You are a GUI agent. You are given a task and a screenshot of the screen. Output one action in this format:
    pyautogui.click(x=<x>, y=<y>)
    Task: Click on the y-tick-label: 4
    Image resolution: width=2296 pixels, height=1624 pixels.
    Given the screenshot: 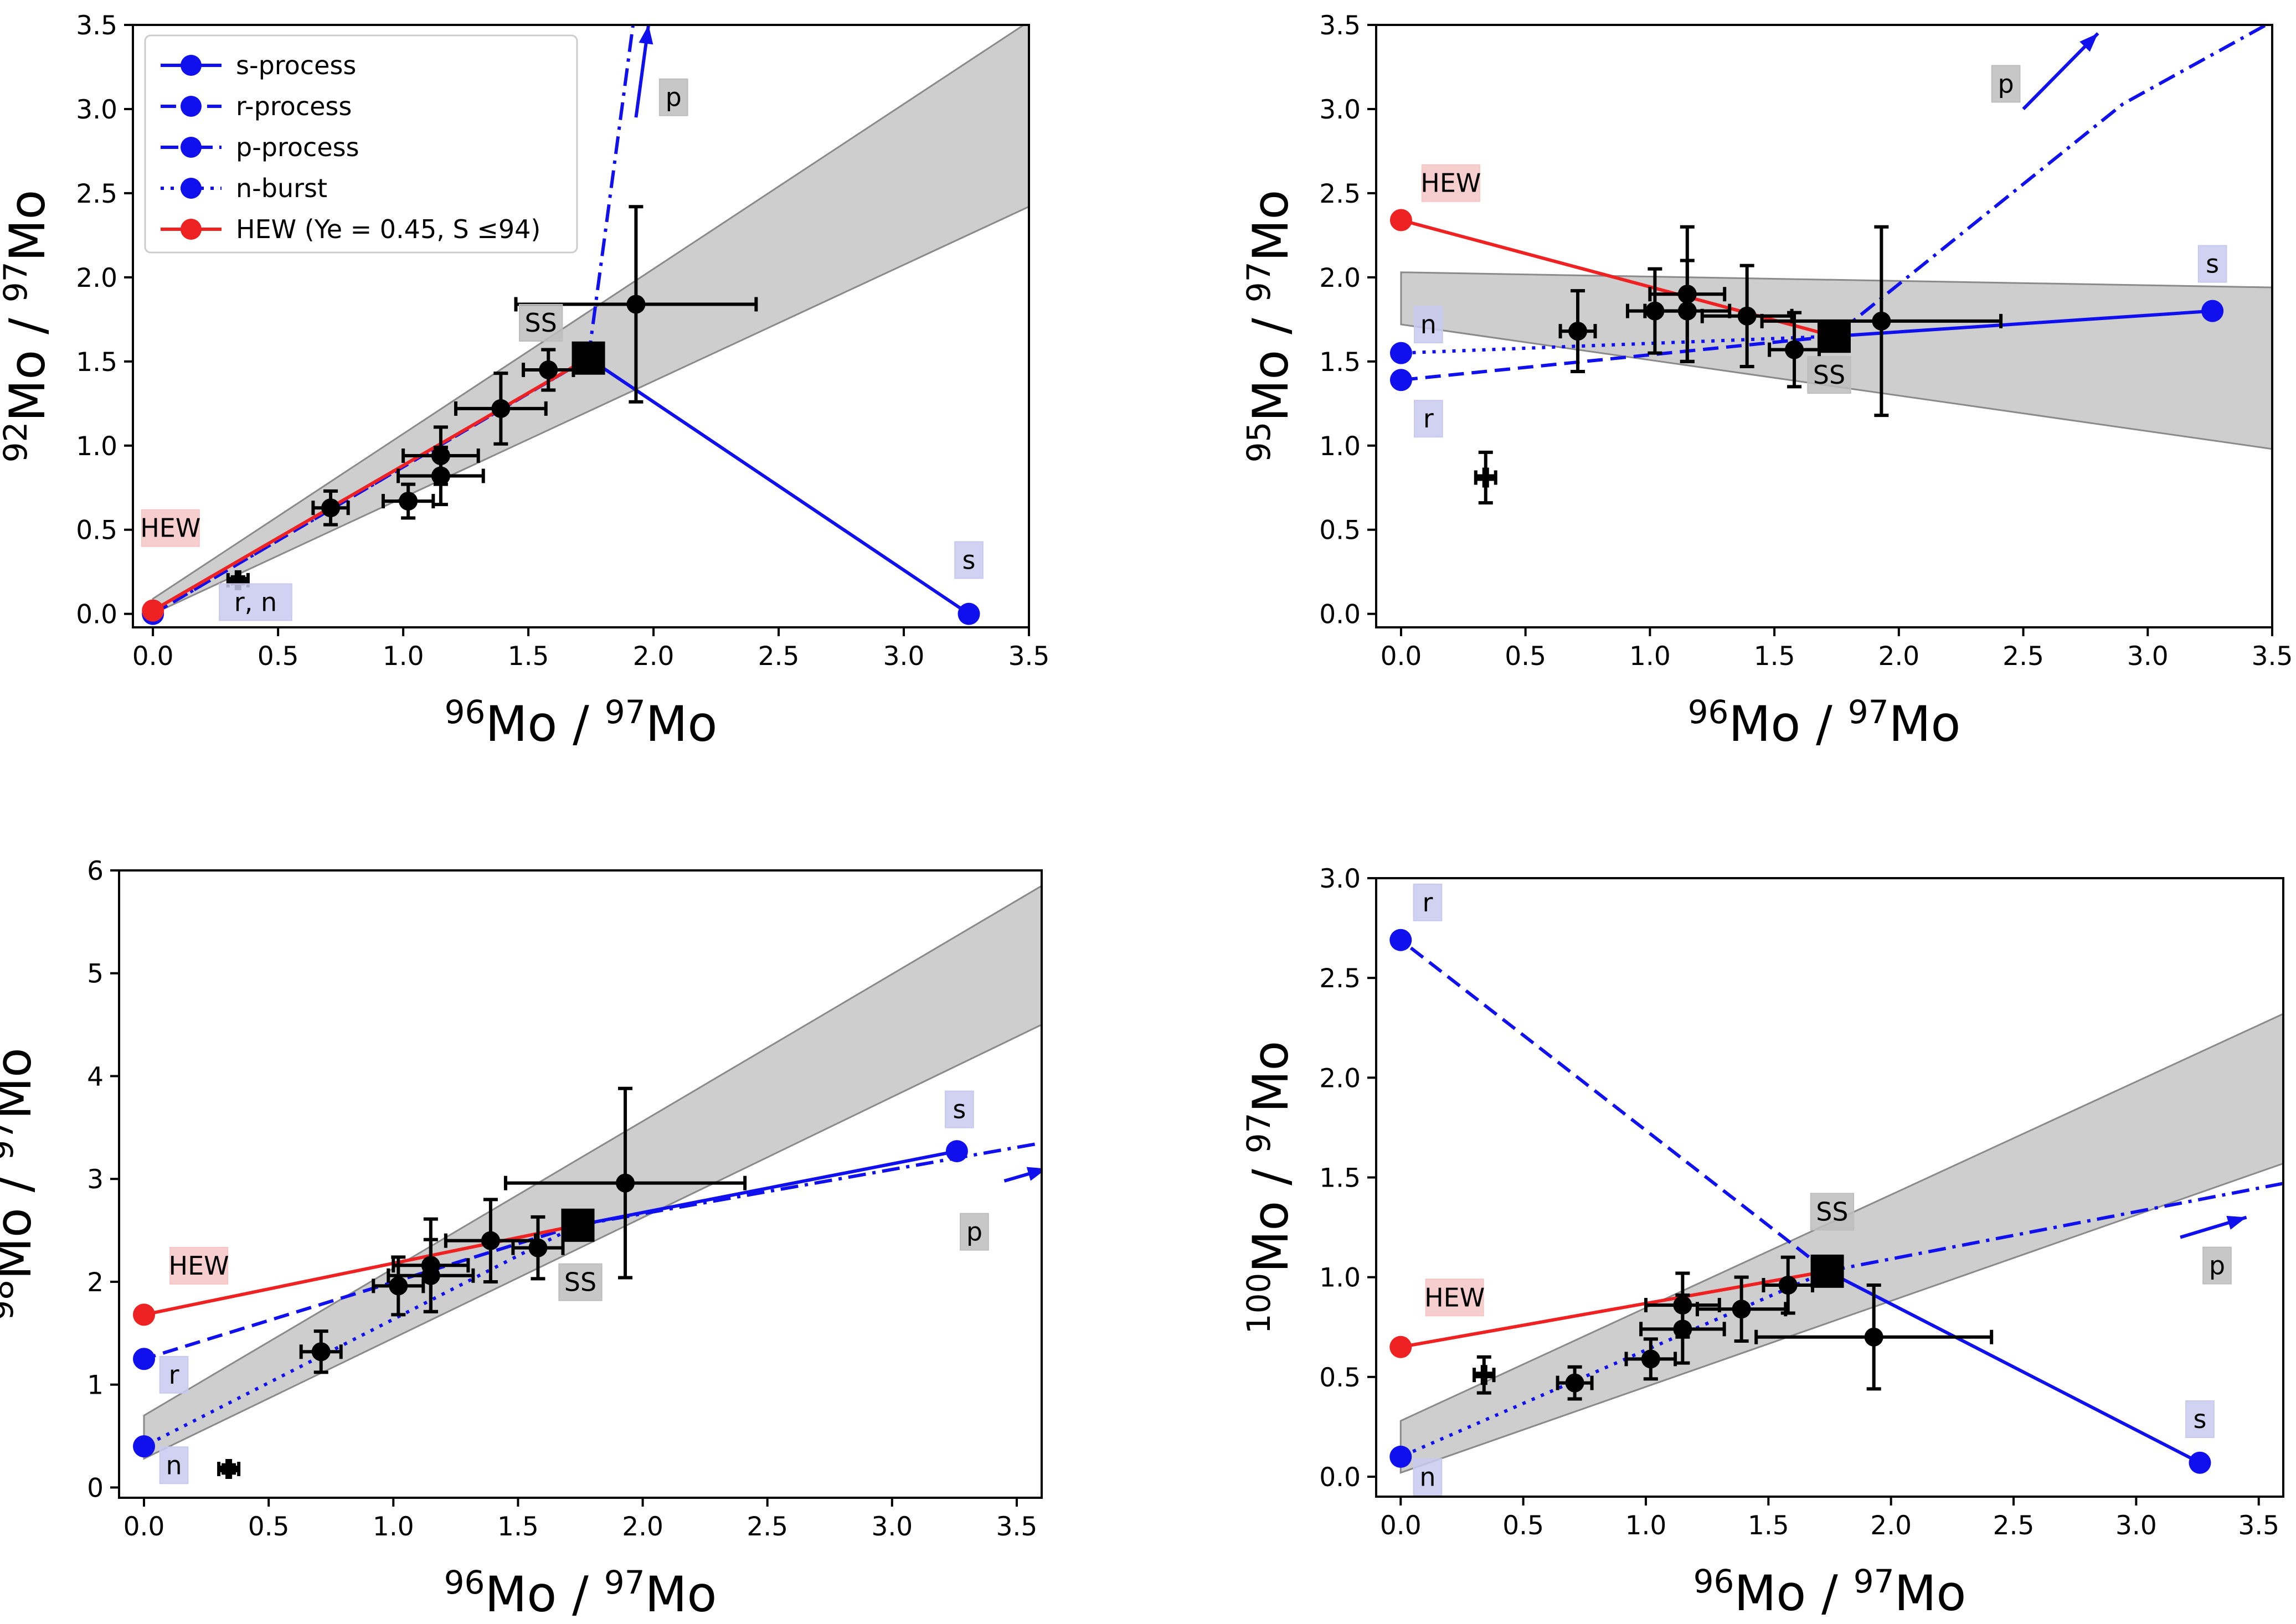 What is the action you would take?
    pyautogui.click(x=95, y=1076)
    